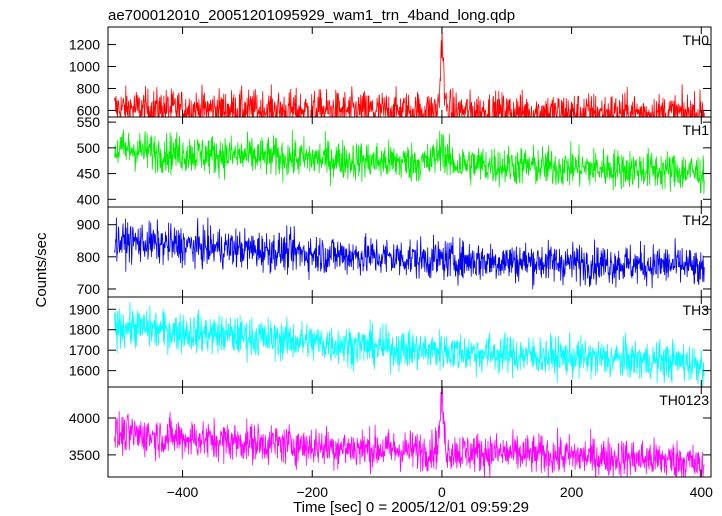 Image resolution: width=722 pixels, height=516 pixels. What do you see at coordinates (442, 492) in the screenshot?
I see `x-tick-label: 0` at bounding box center [442, 492].